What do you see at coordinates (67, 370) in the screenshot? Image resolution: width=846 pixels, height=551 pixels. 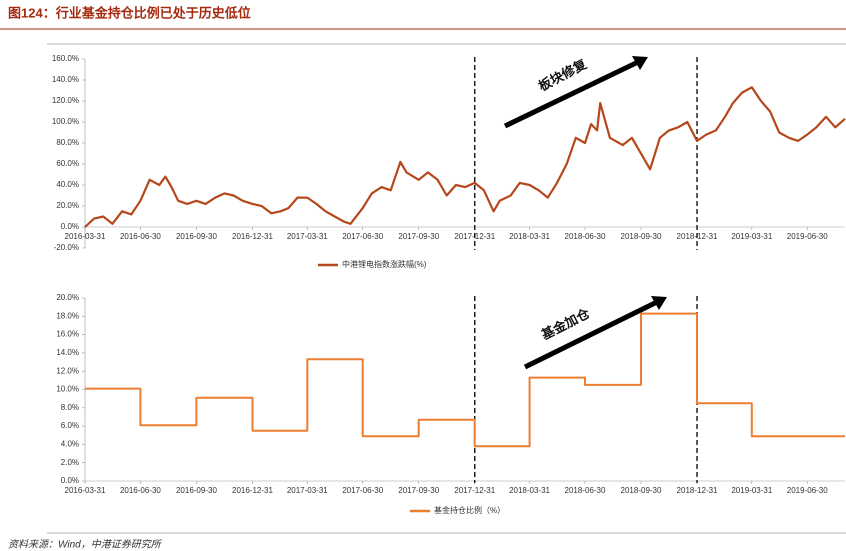 I see `y-tick-label: 12.0%` at bounding box center [67, 370].